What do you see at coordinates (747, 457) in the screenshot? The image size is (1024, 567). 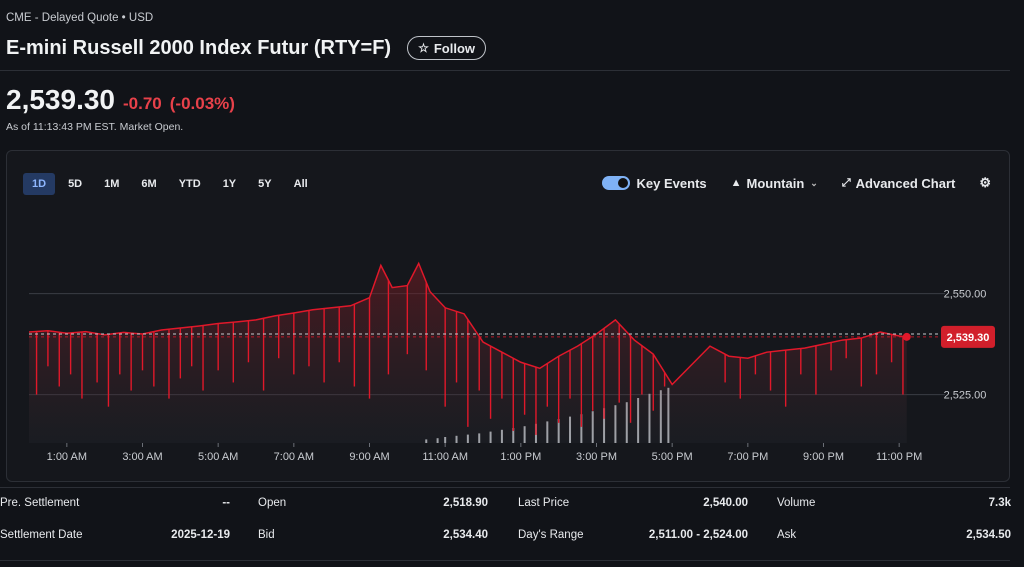 I see `x-tick-label: 7:00 PM` at bounding box center [747, 457].